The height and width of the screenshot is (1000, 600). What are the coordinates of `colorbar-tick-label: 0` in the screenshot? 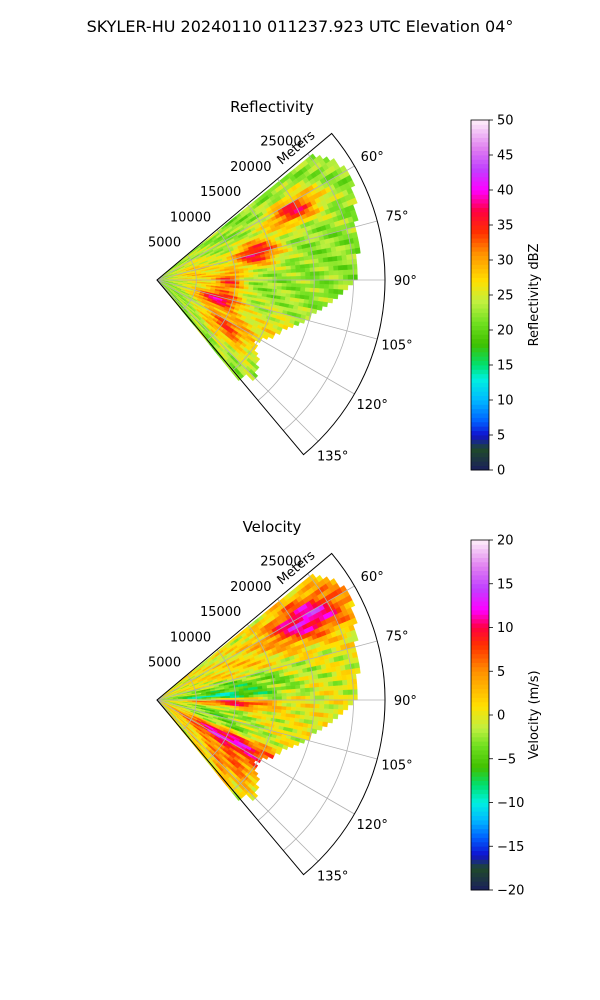 It's located at (501, 471).